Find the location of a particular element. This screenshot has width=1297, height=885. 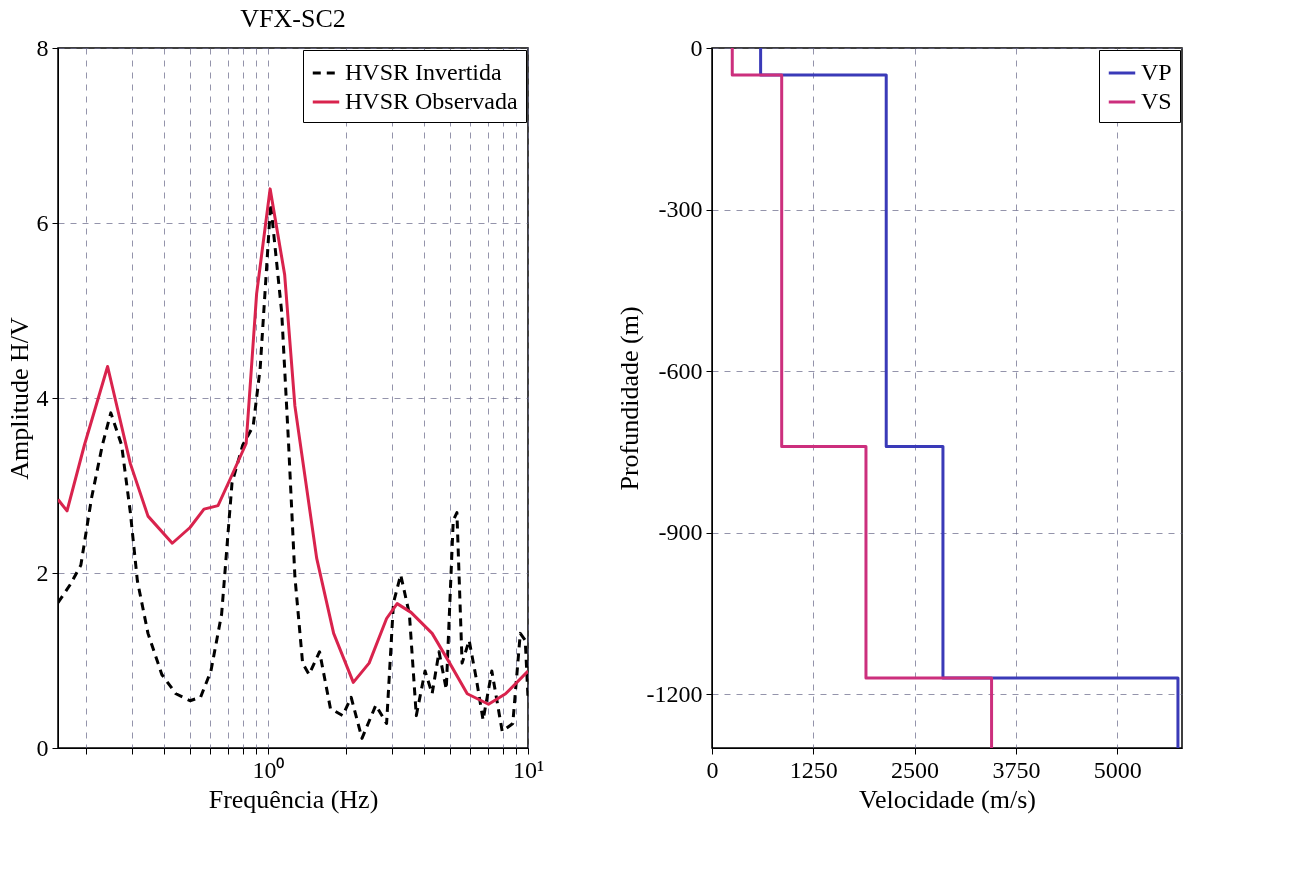

x-axis-title: Frequência (Hz) is located at coordinates (293, 799).